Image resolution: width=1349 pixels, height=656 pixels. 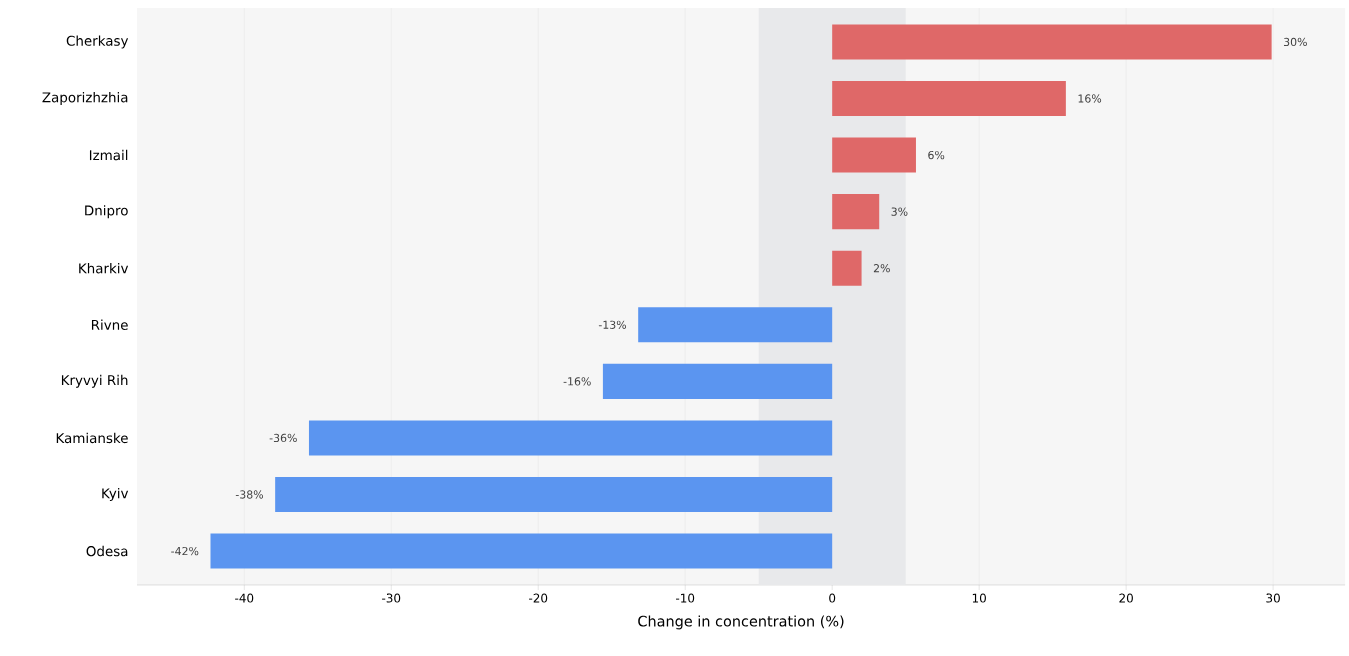 What do you see at coordinates (391, 598) in the screenshot?
I see `x-tick-label: -30` at bounding box center [391, 598].